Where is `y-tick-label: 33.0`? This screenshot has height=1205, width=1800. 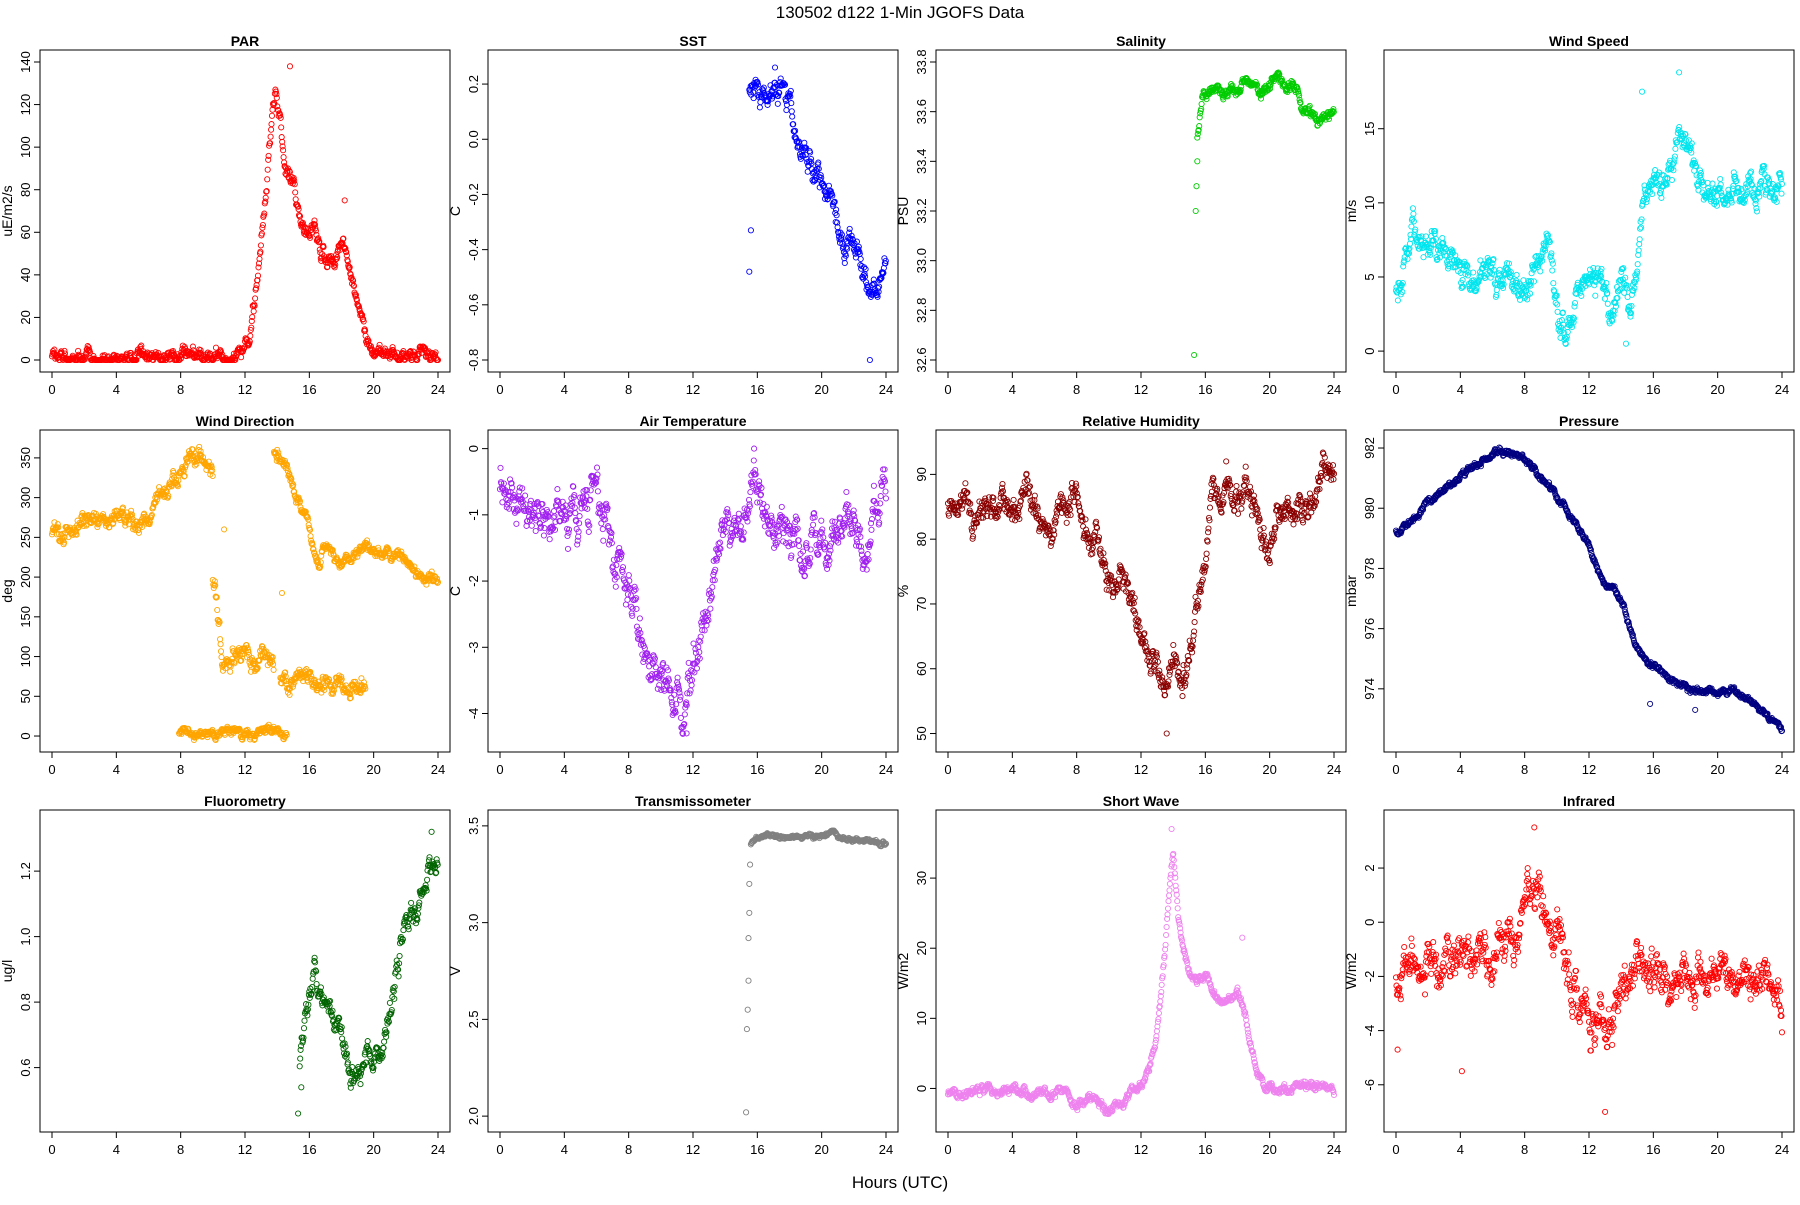 y-tick-label: 33.0 is located at coordinates (921, 260).